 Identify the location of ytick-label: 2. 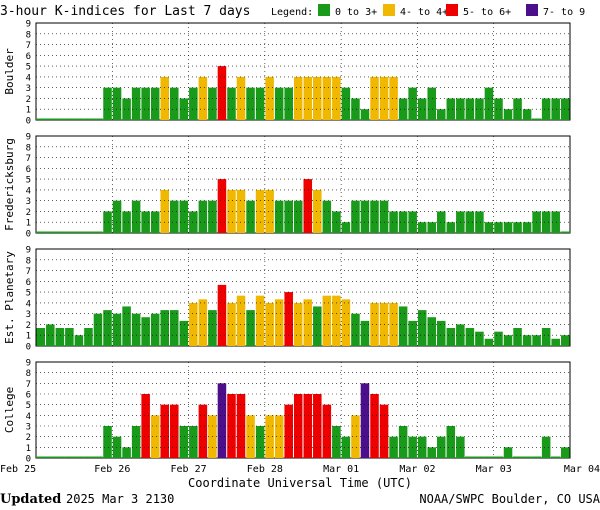
(28, 326).